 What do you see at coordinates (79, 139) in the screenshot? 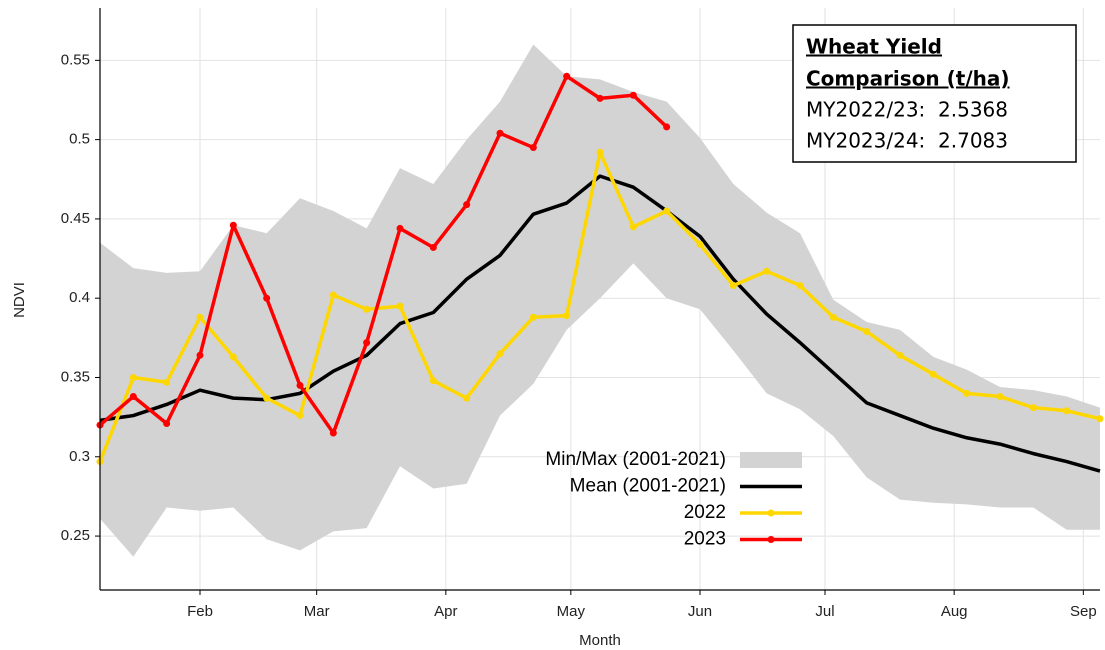
I see `y-tick-label: 0.5` at bounding box center [79, 139].